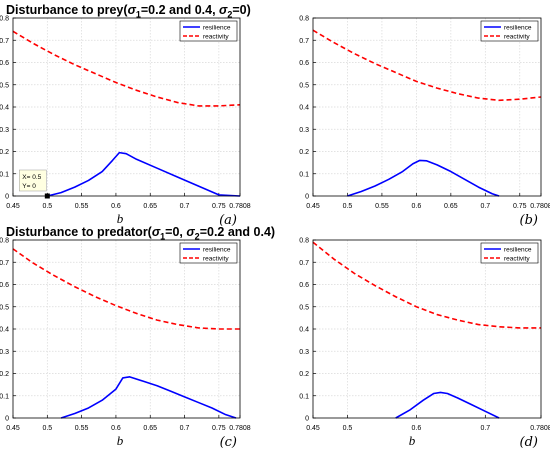 Image resolution: width=550 pixels, height=454 pixels. I want to click on panel-label: (b), so click(529, 220).